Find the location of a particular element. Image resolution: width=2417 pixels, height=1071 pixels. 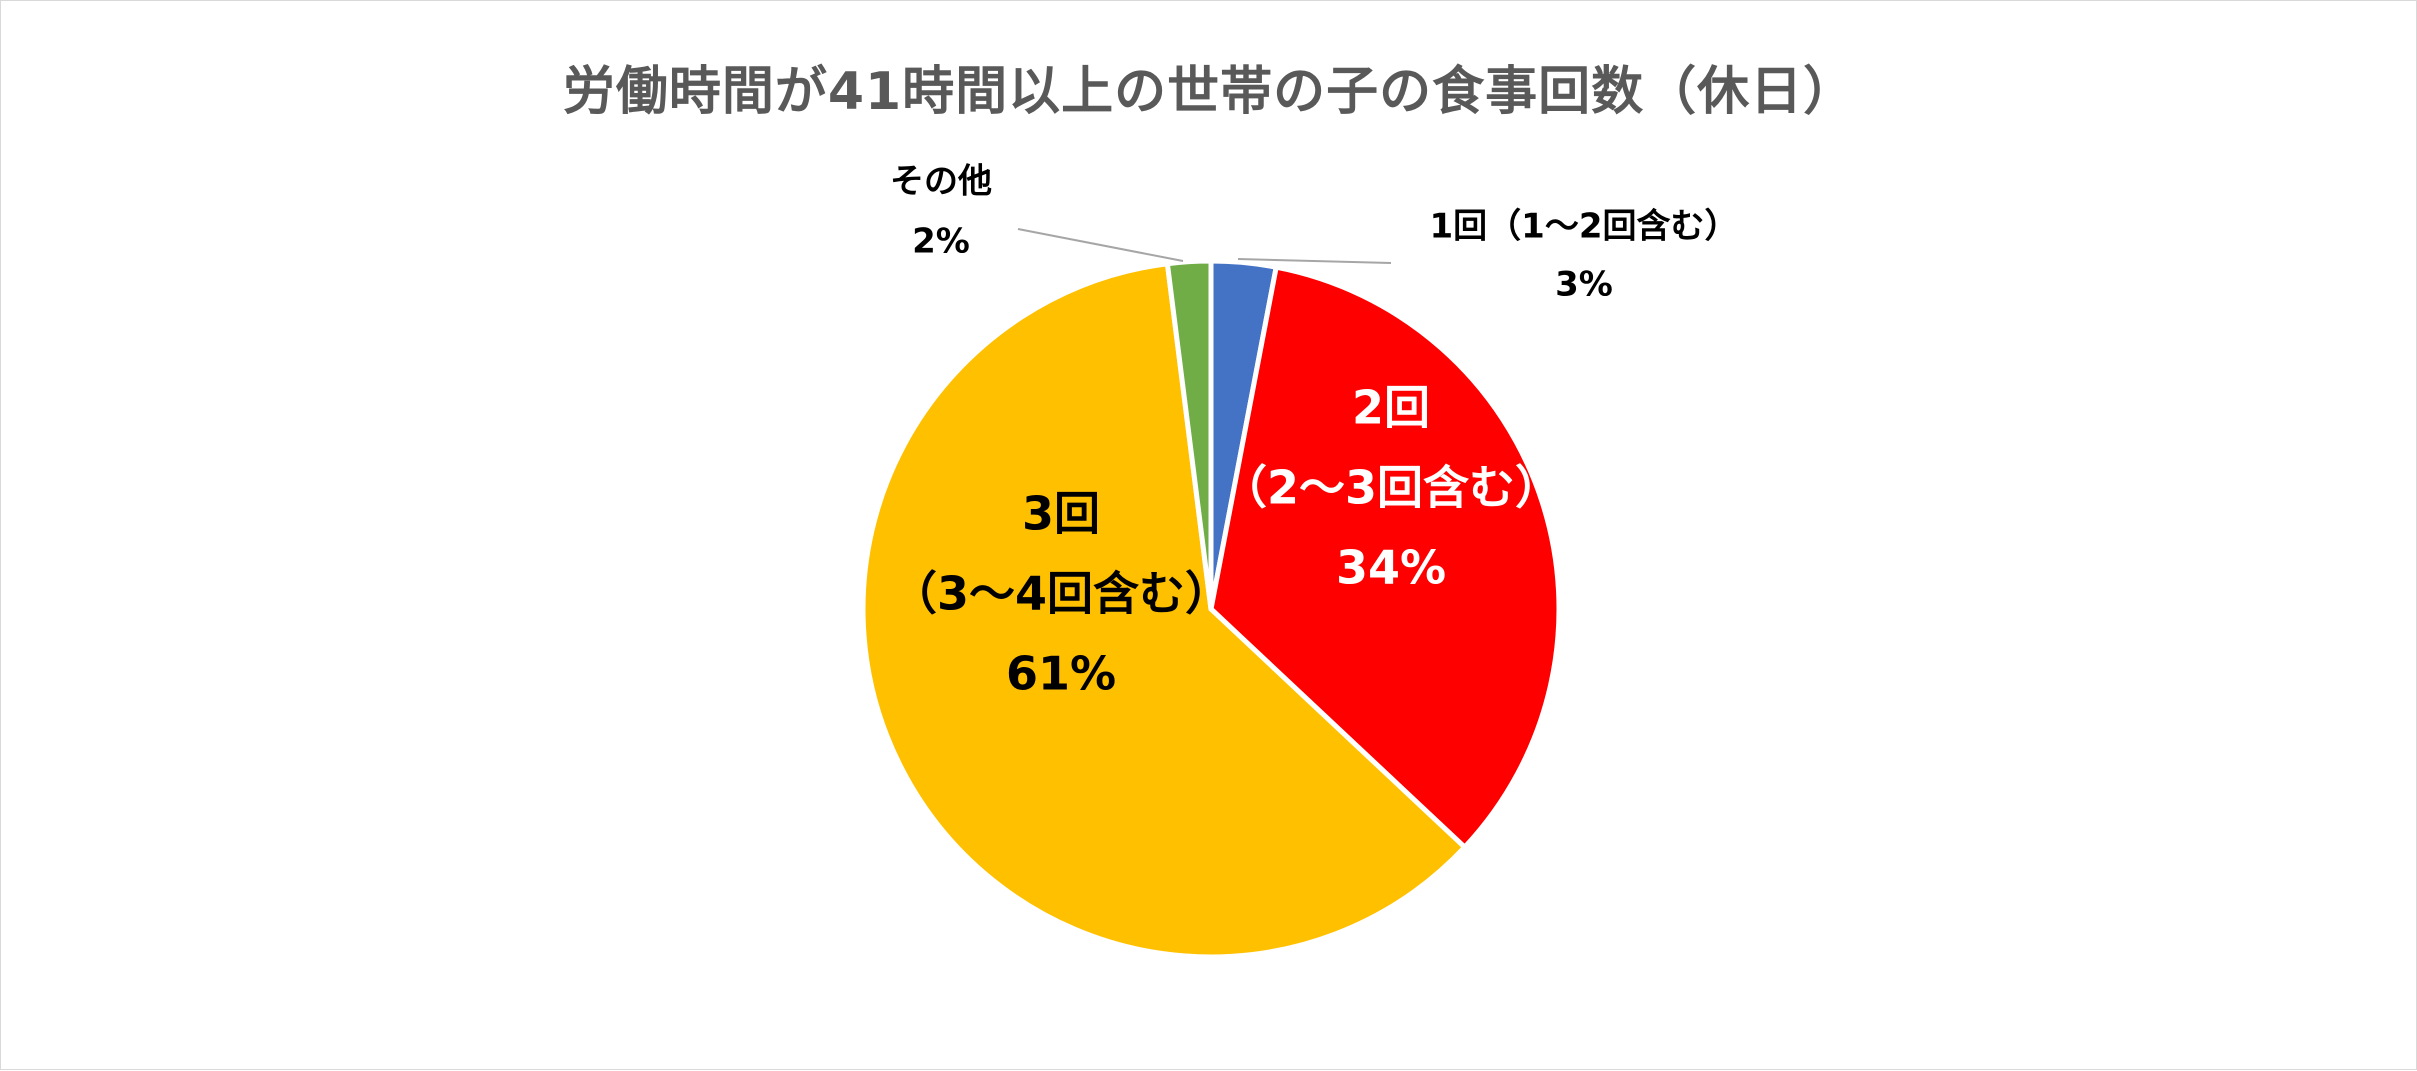

slice-3-category-label: 3回 is located at coordinates (1061, 514).